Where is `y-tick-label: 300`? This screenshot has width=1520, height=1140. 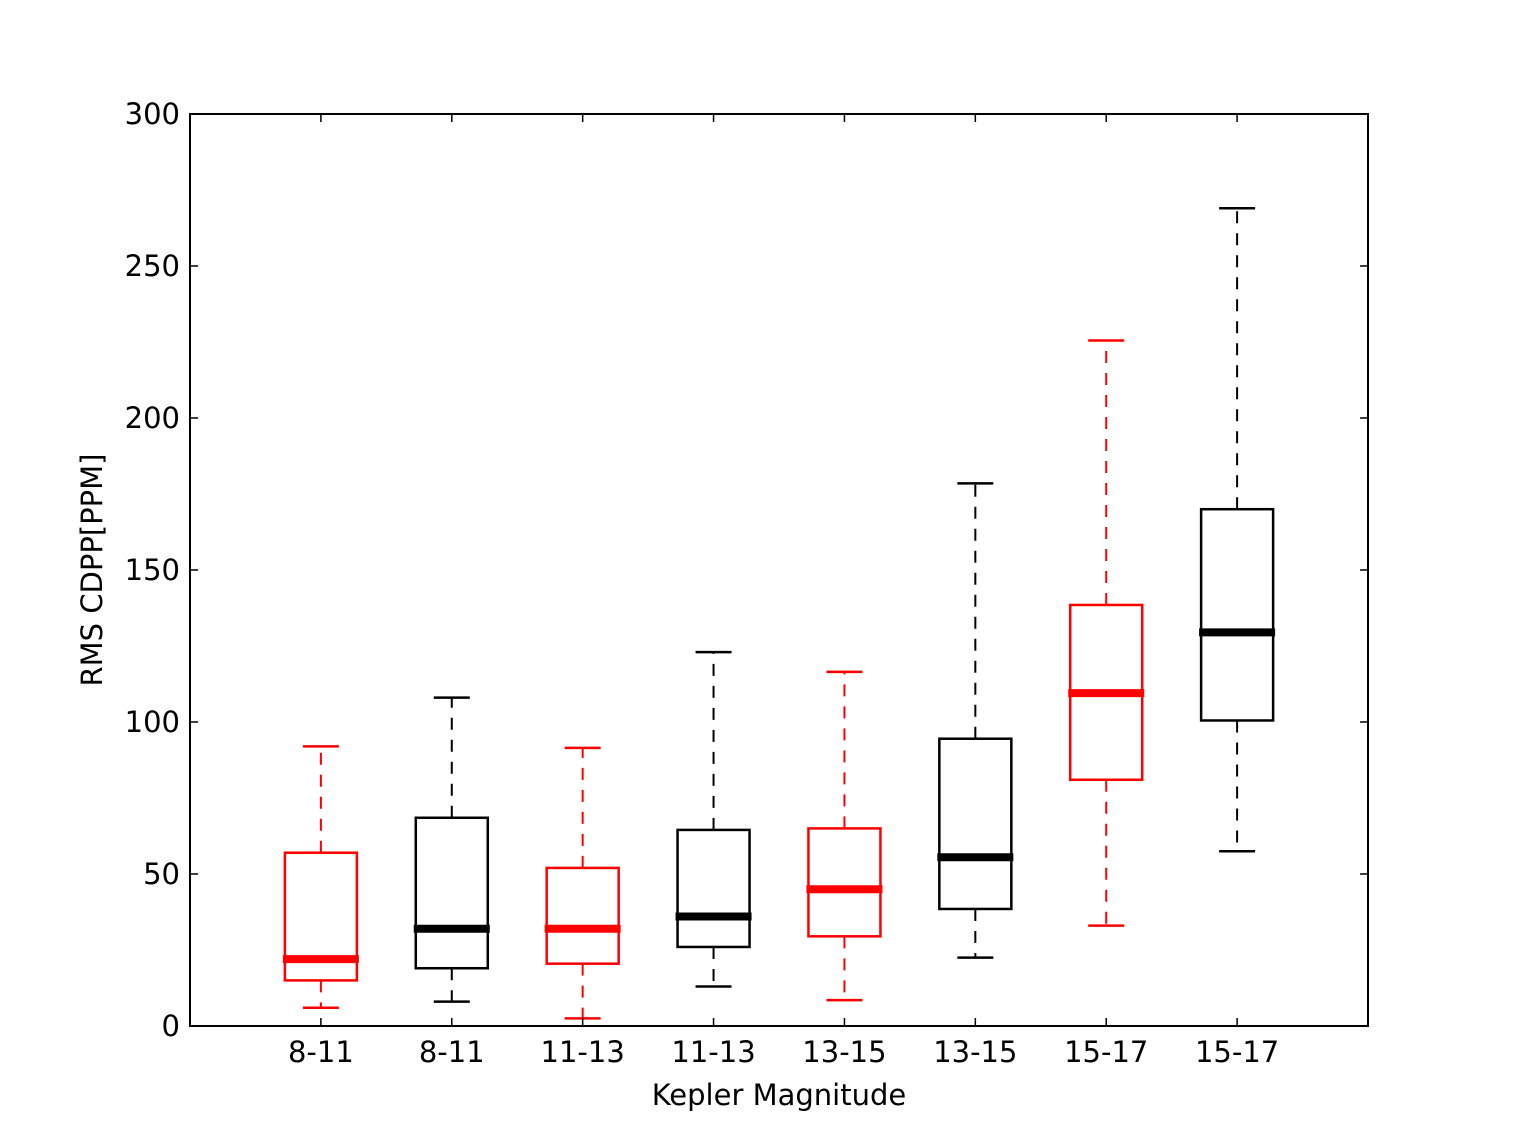
y-tick-label: 300 is located at coordinates (152, 114).